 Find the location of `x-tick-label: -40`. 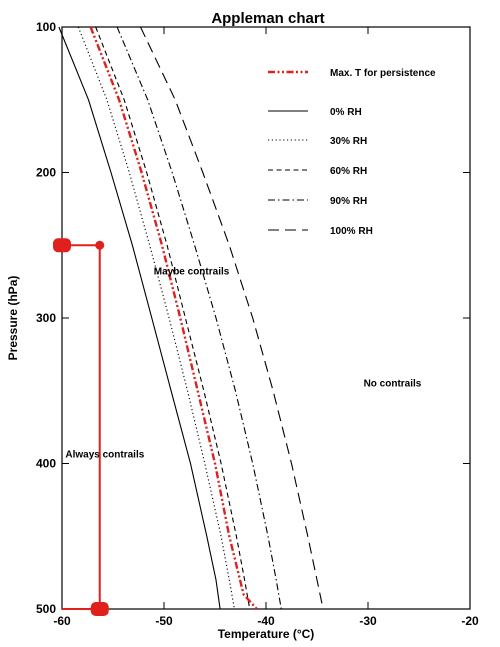

x-tick-label: -40 is located at coordinates (266, 621).